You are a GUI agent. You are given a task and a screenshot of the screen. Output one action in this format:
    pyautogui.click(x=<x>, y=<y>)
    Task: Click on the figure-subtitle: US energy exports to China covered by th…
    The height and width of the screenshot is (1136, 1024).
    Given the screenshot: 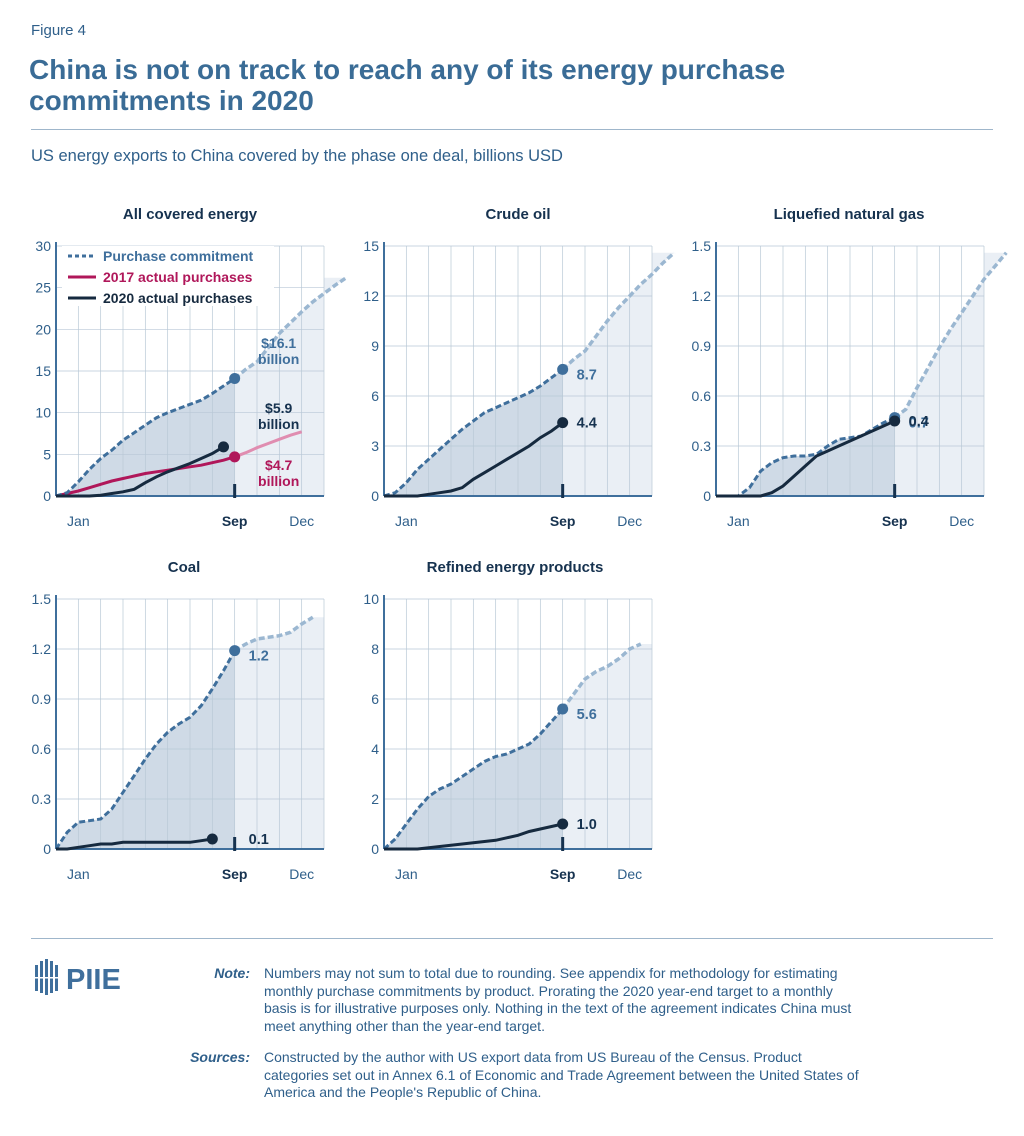 What is the action you would take?
    pyautogui.click(x=297, y=156)
    